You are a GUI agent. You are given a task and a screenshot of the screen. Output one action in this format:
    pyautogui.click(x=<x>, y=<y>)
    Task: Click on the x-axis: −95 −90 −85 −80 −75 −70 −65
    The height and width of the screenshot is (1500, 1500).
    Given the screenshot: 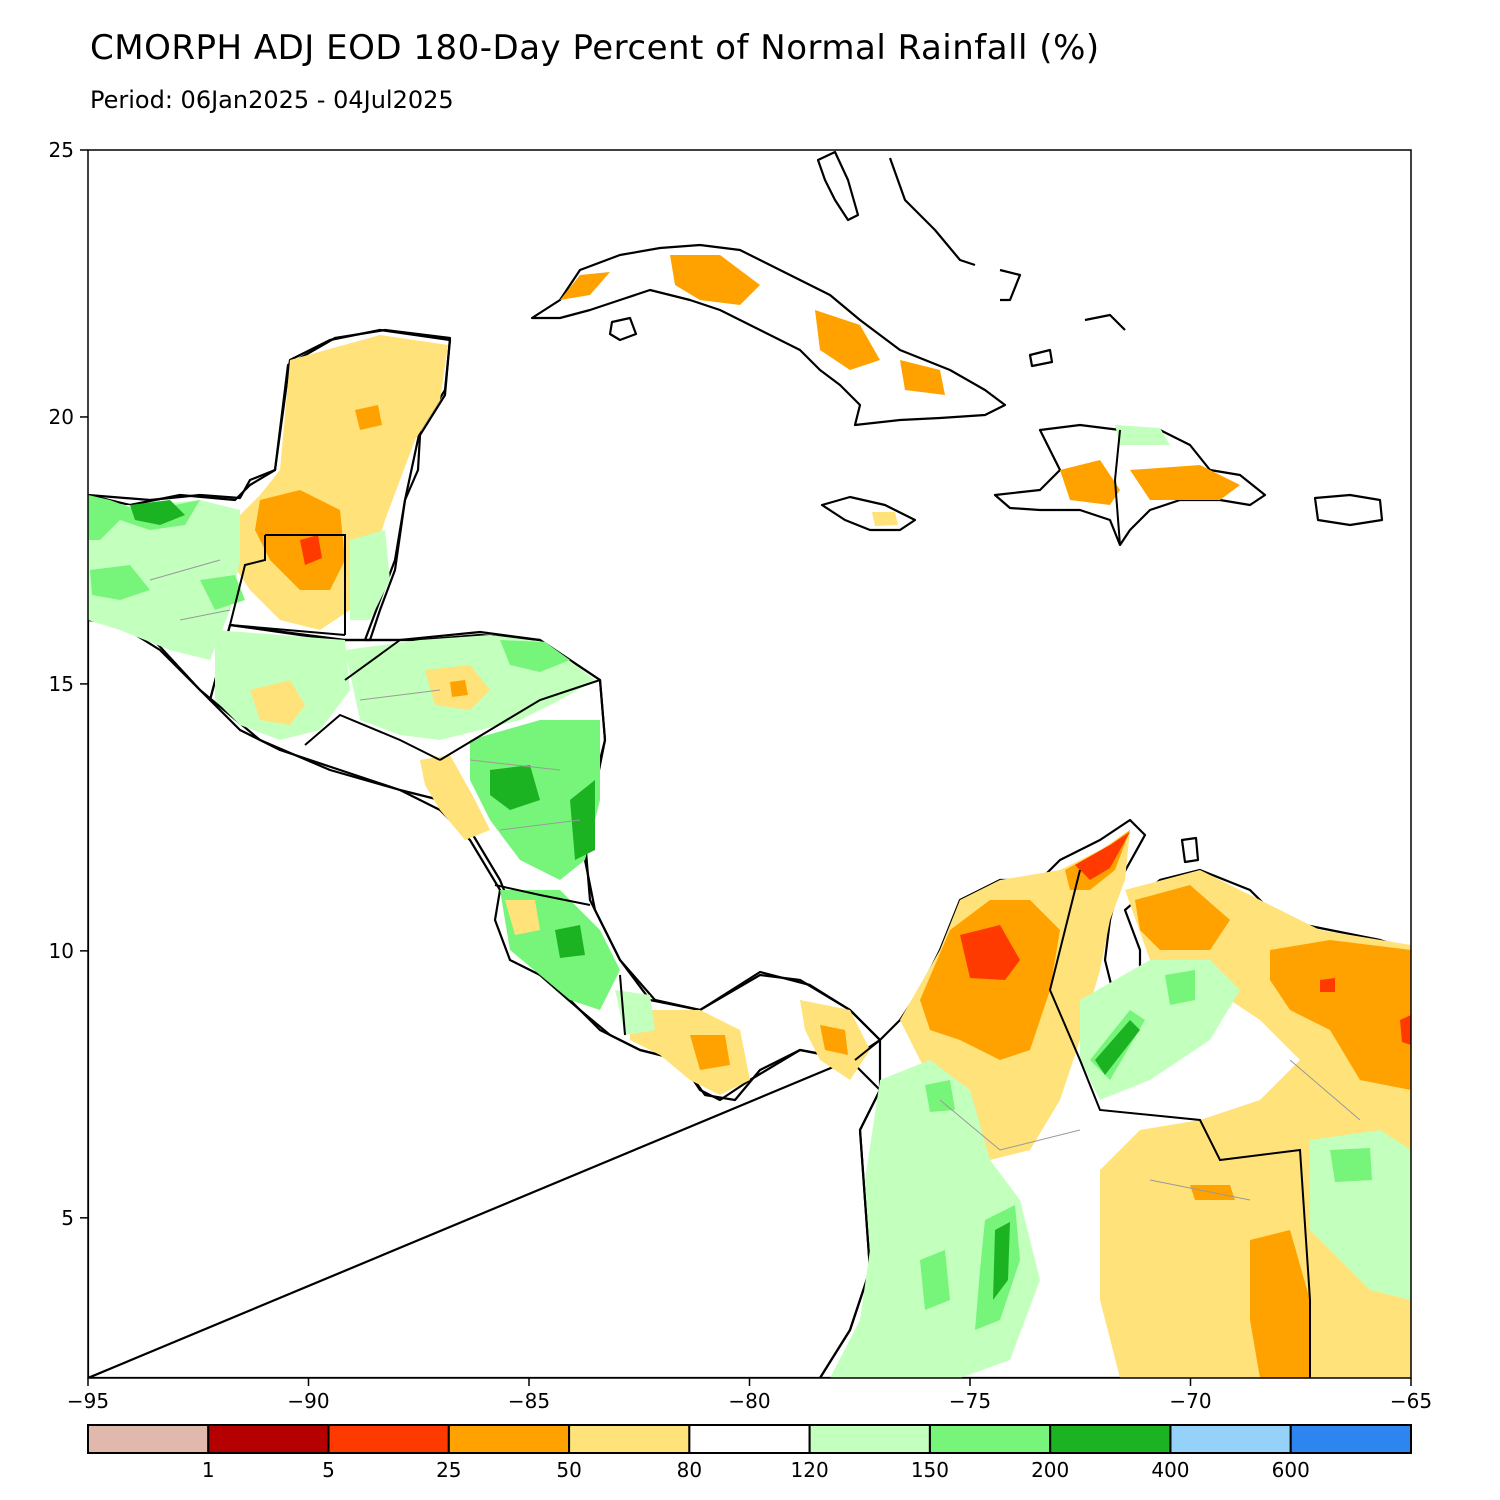 What is the action you would take?
    pyautogui.click(x=749, y=1395)
    